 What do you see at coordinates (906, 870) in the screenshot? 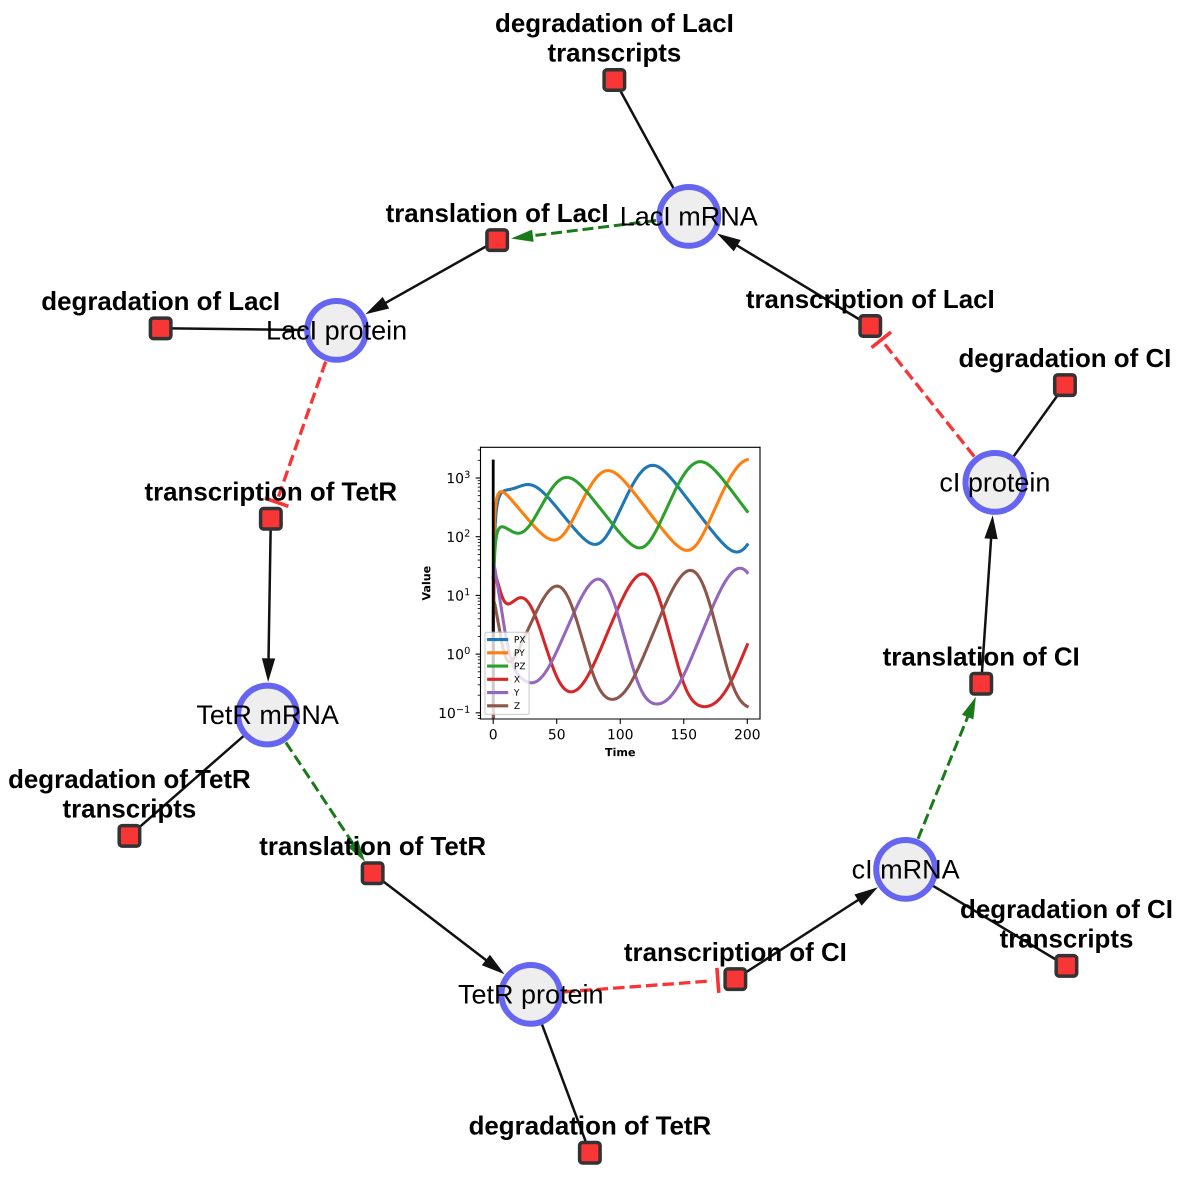
I see `svg-text: cI mRNA` at bounding box center [906, 870].